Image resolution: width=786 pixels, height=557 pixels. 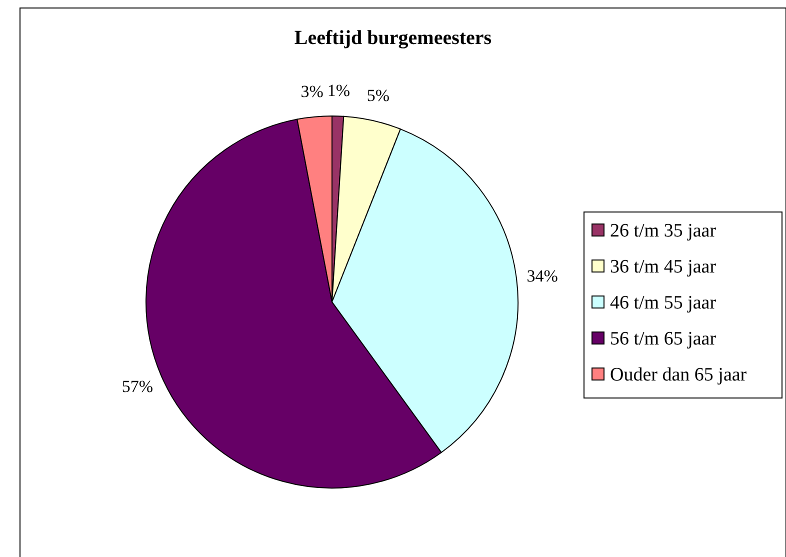 What do you see at coordinates (542, 276) in the screenshot?
I see `data-label: 34%` at bounding box center [542, 276].